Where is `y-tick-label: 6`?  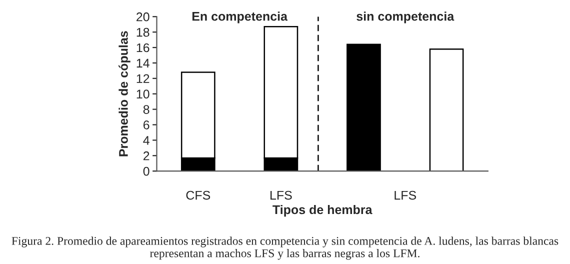 y-tick-label: 6 is located at coordinates (146, 125).